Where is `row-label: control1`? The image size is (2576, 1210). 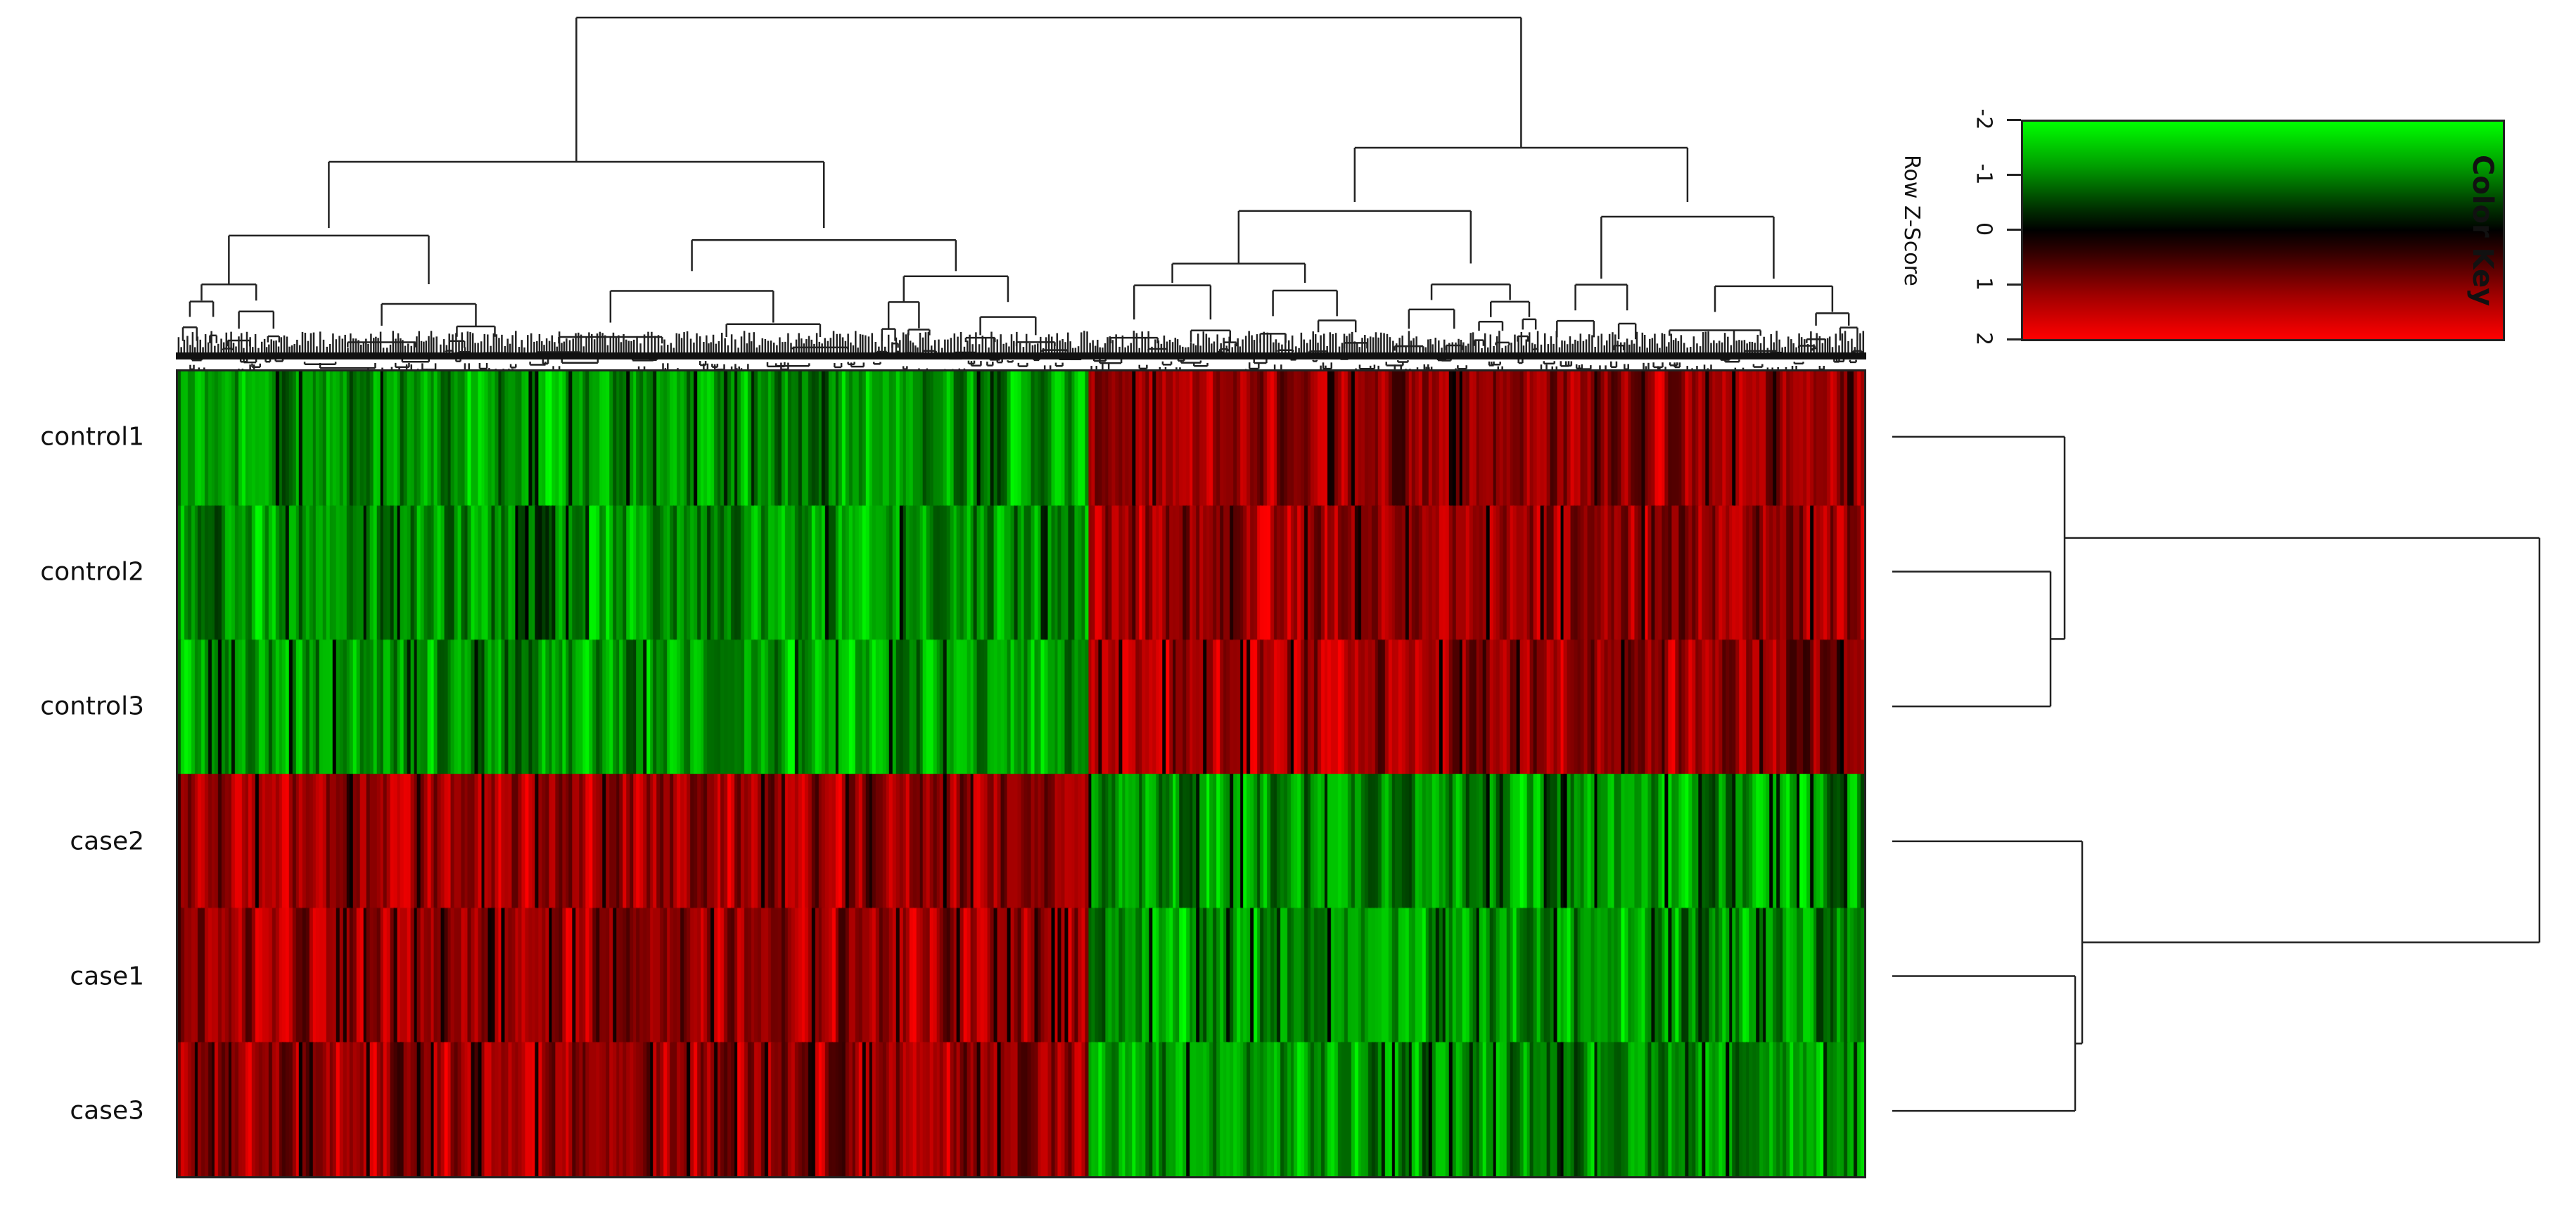 row-label: control1 is located at coordinates (92, 437).